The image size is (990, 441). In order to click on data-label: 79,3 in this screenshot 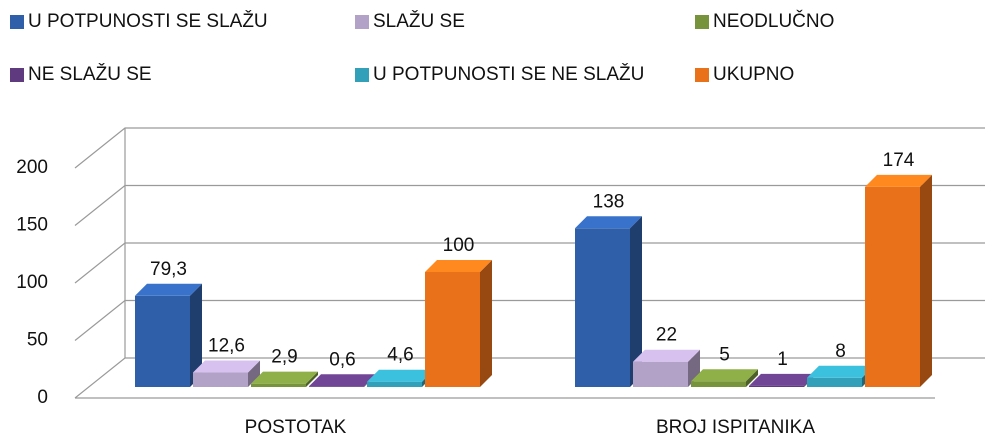, I will do `click(168, 269)`.